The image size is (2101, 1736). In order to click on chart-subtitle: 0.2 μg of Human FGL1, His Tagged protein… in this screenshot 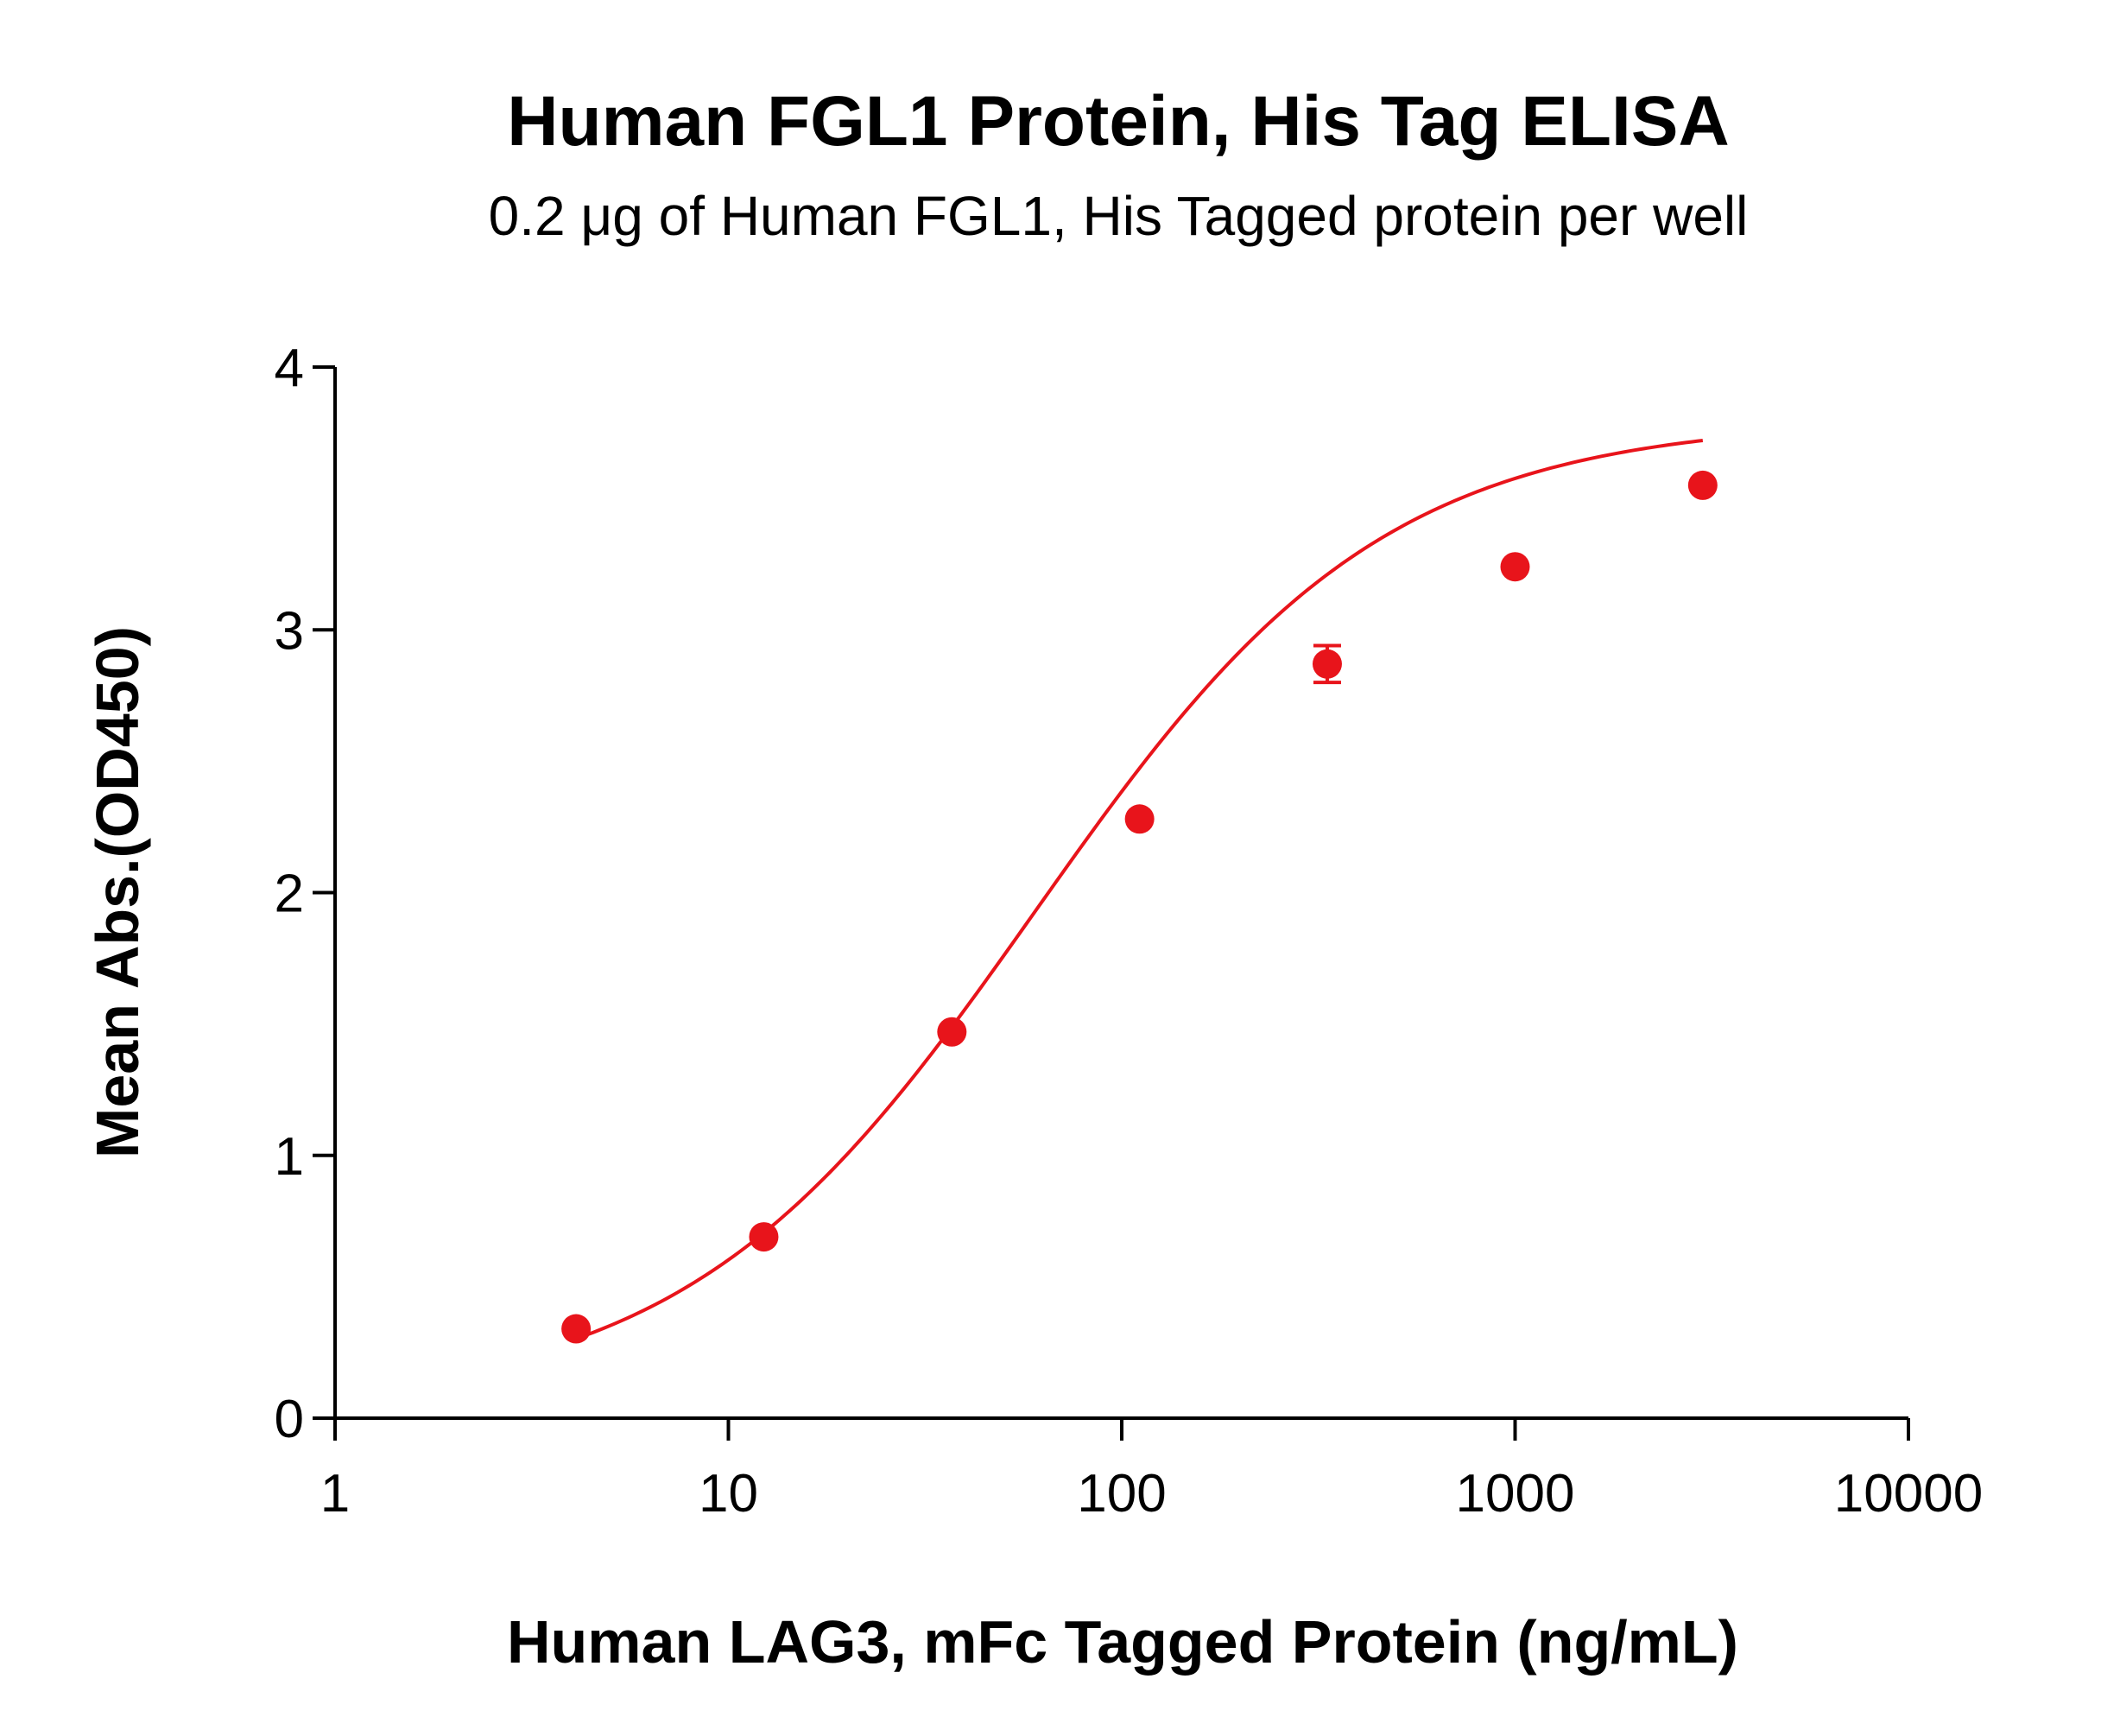, I will do `click(1119, 216)`.